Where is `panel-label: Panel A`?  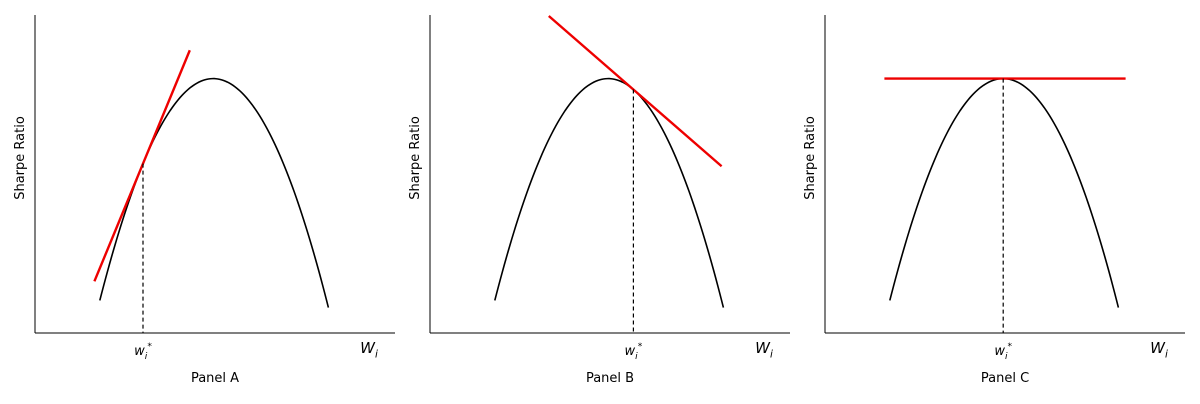 panel-label: Panel A is located at coordinates (215, 378).